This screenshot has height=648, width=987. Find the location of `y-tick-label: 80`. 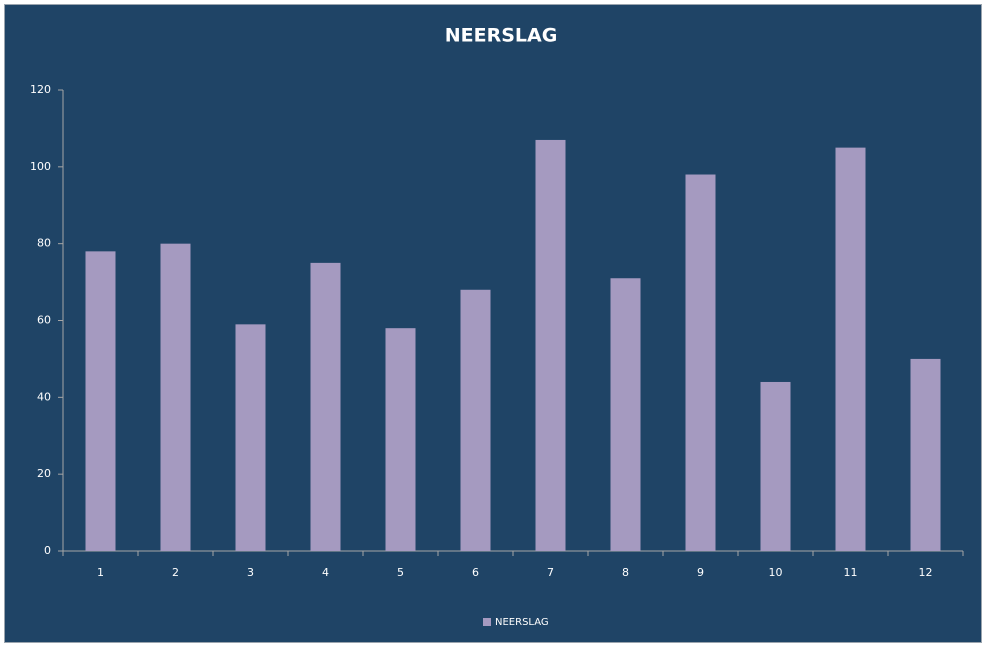

y-tick-label: 80 is located at coordinates (44, 243).